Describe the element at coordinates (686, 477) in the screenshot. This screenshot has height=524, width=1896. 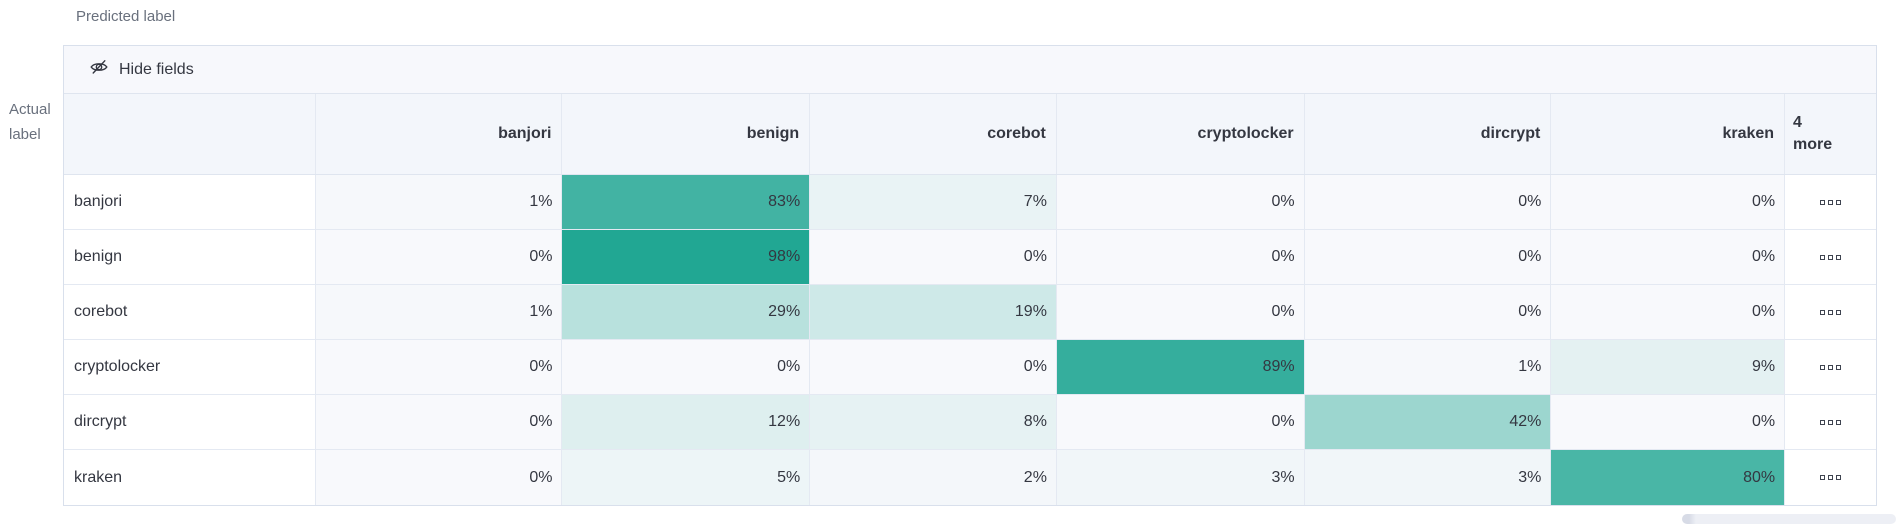
I see `cell-kraken-benign: 5%` at that location.